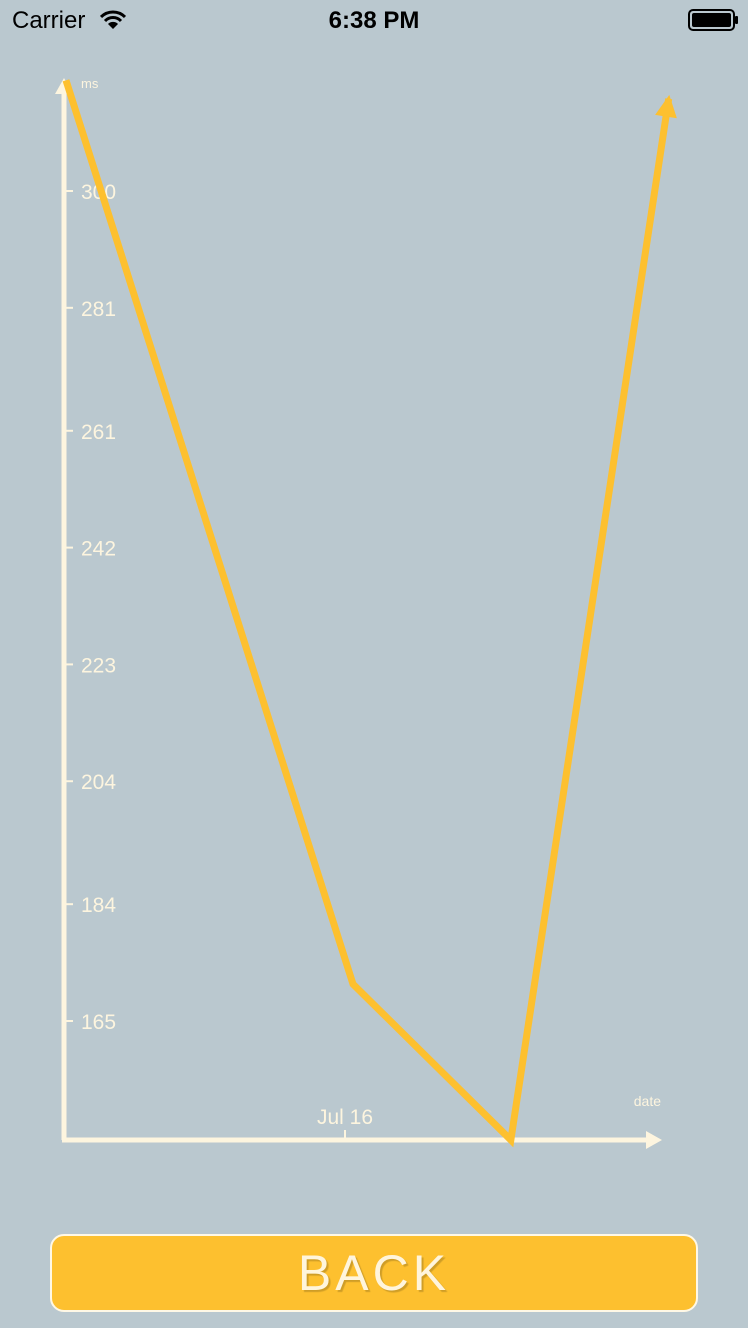 This screenshot has height=1328, width=748. What do you see at coordinates (90, 83) in the screenshot?
I see `y-axis-label: ms` at bounding box center [90, 83].